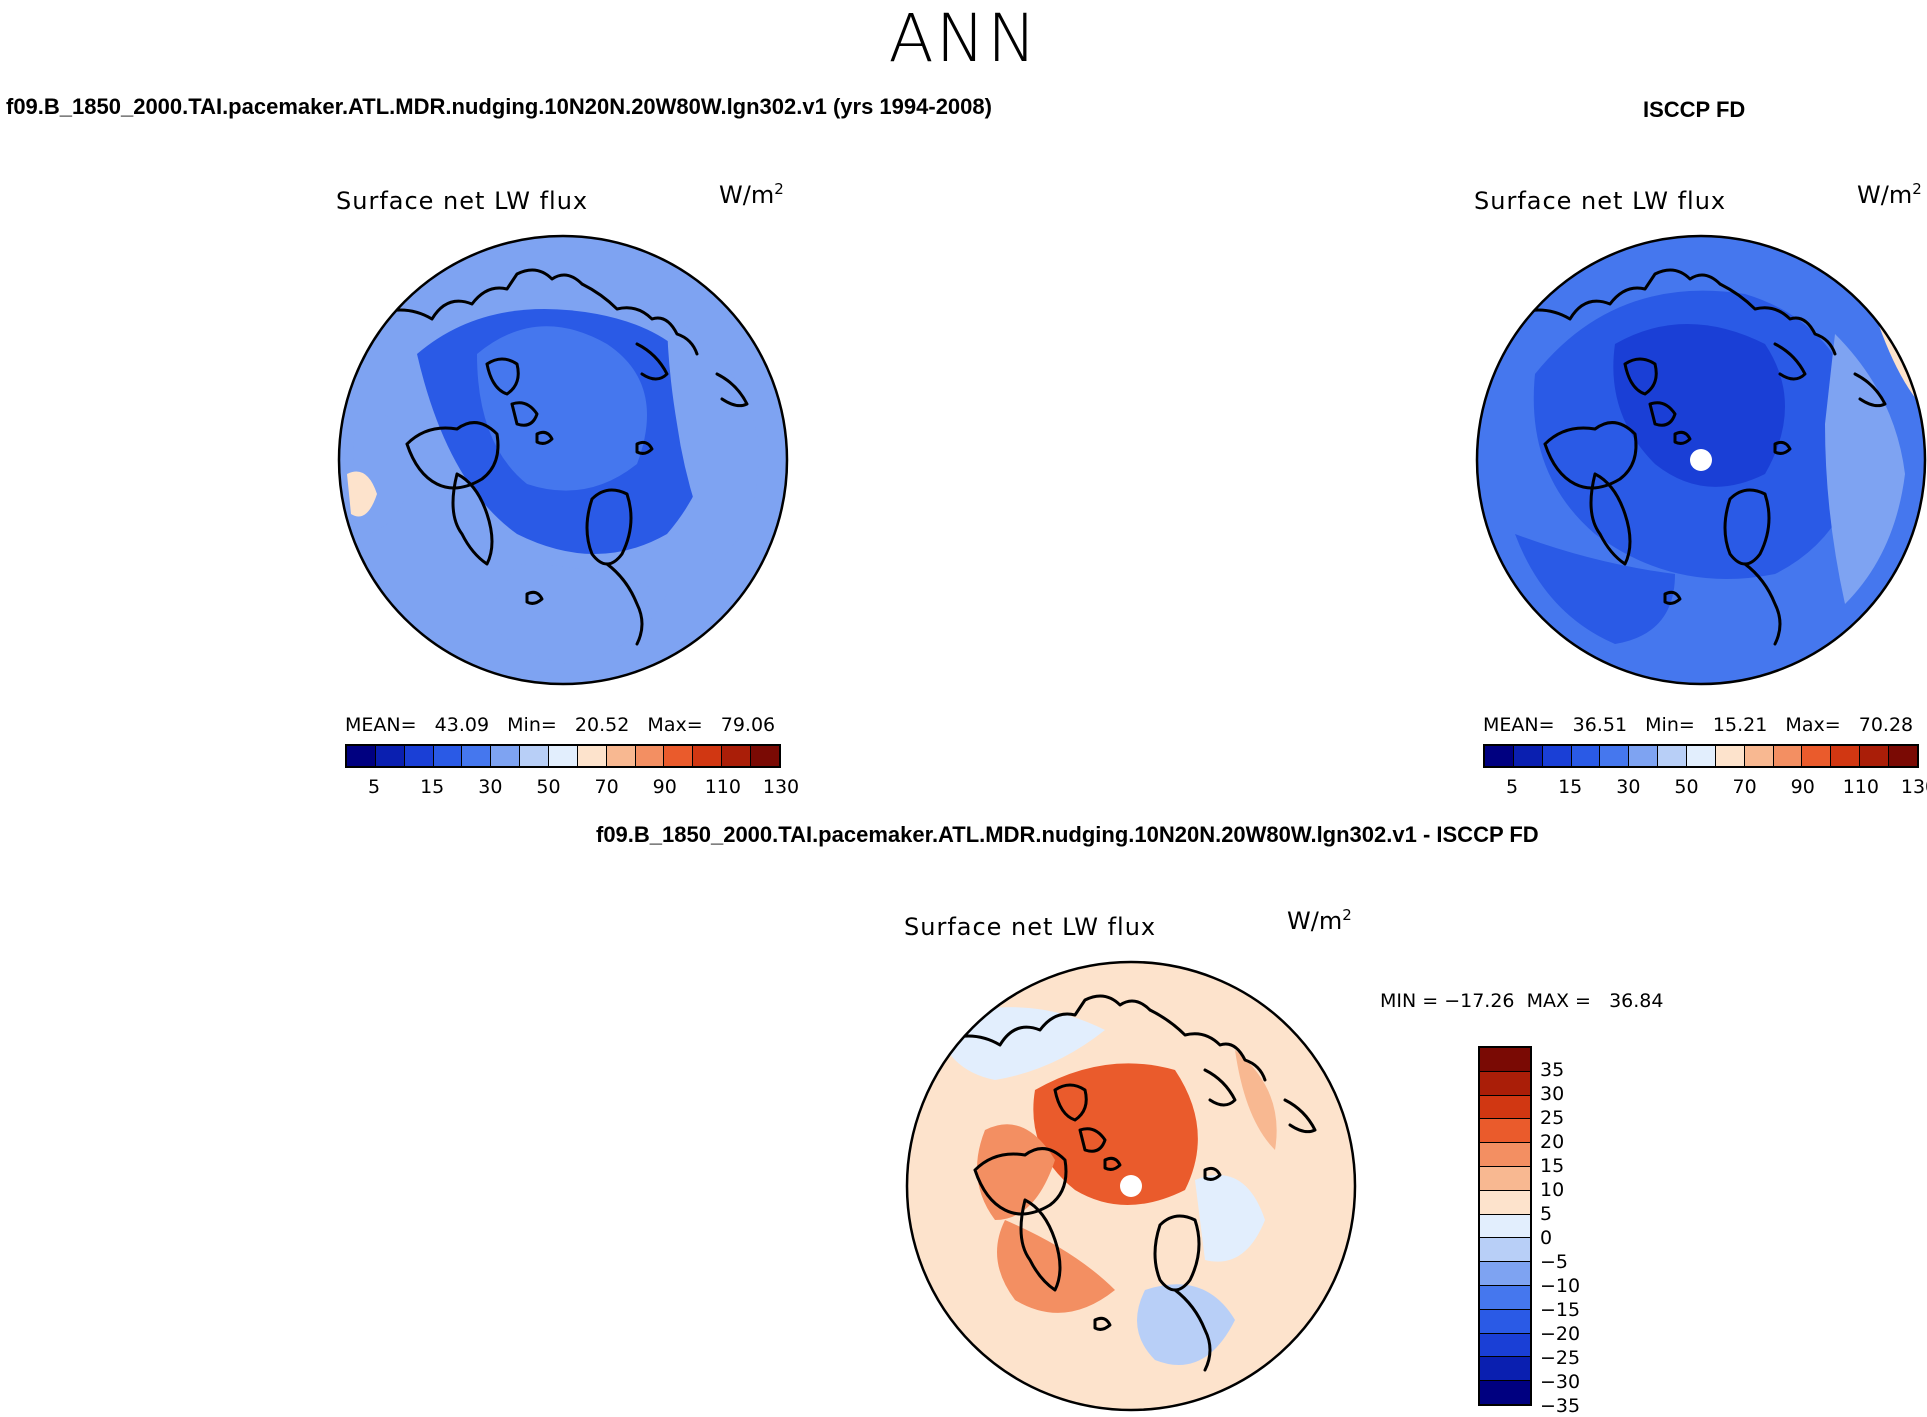 This screenshot has width=1927, height=1417. What do you see at coordinates (1560, 1310) in the screenshot?
I see `colorbar-tick-label: −15` at bounding box center [1560, 1310].